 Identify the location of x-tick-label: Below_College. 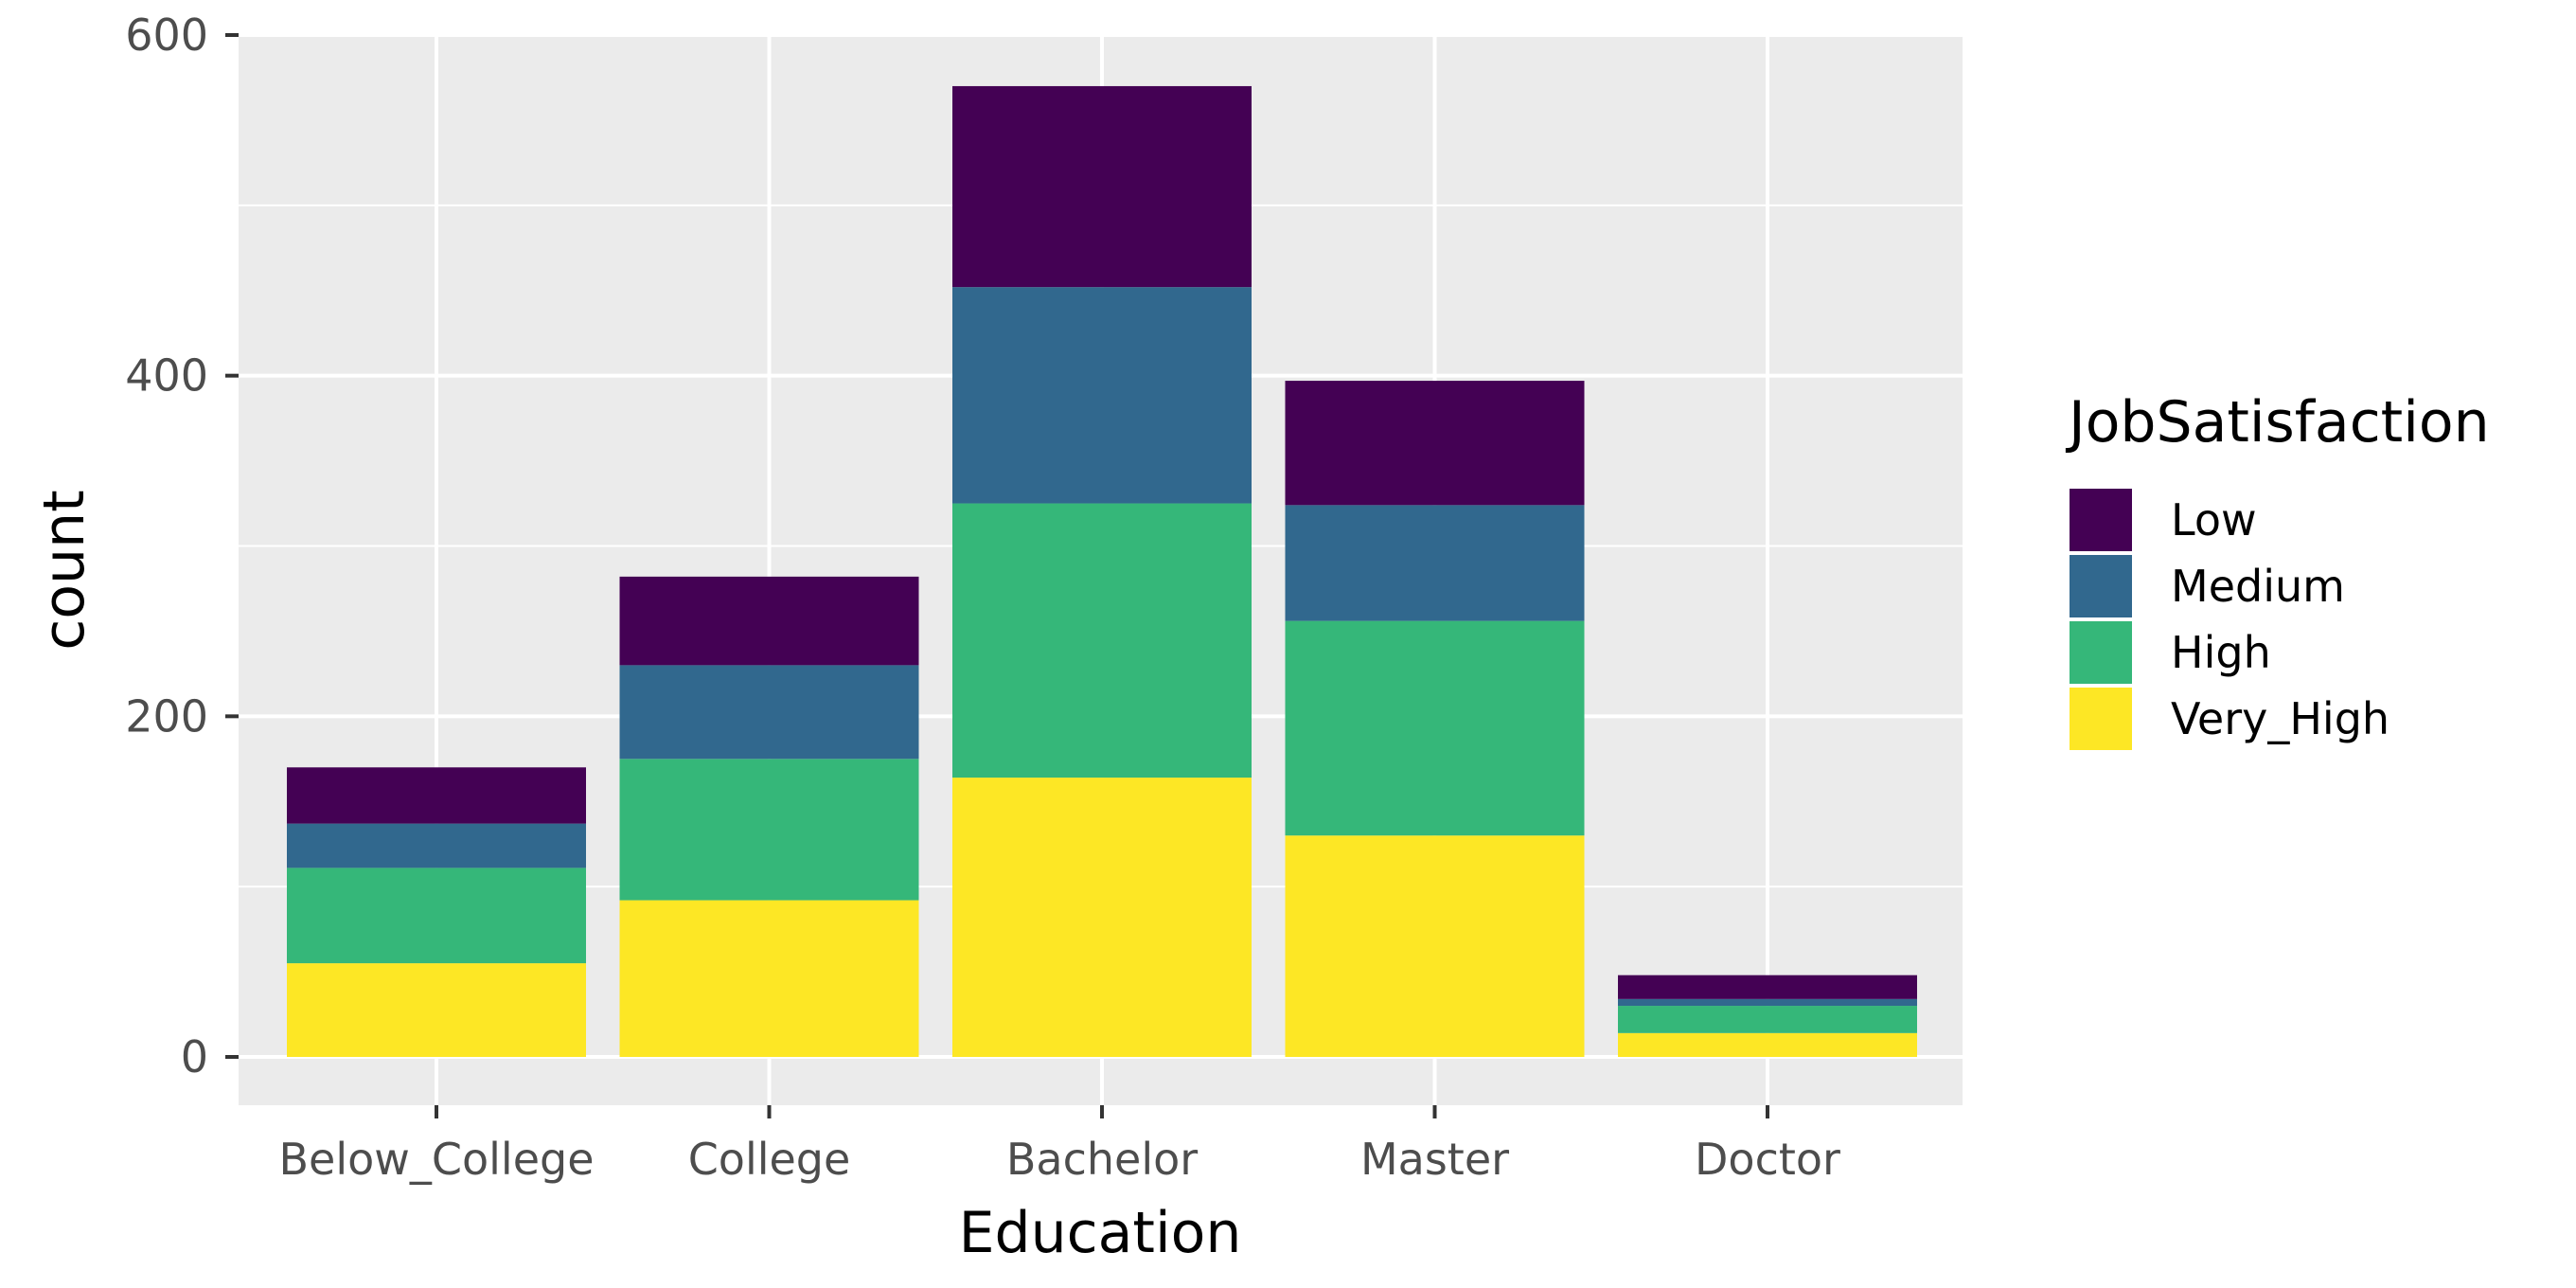
(436, 1159).